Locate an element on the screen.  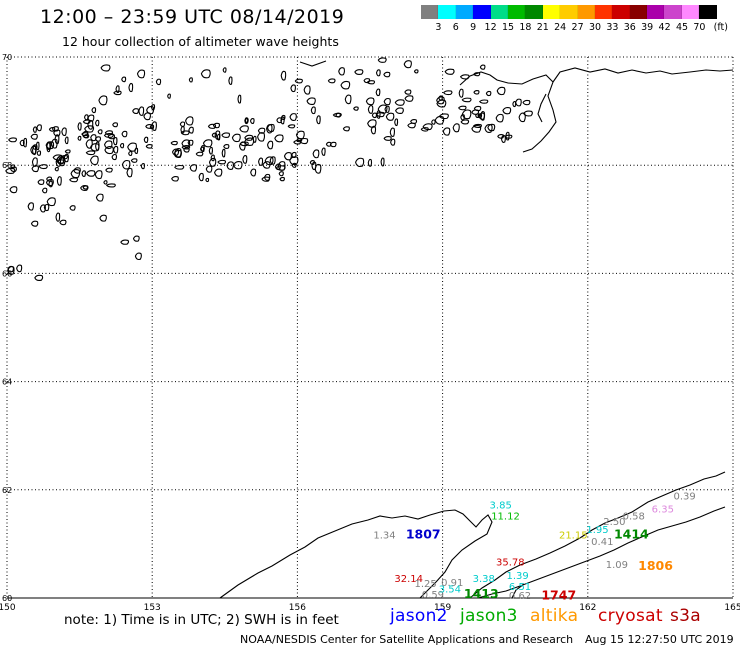
legend-label: 30 is located at coordinates (595, 27).